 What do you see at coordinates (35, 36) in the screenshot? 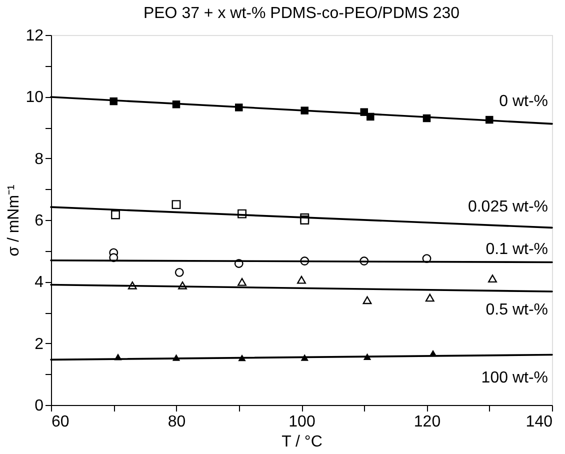
I see `y-tick-label: 12` at bounding box center [35, 36].